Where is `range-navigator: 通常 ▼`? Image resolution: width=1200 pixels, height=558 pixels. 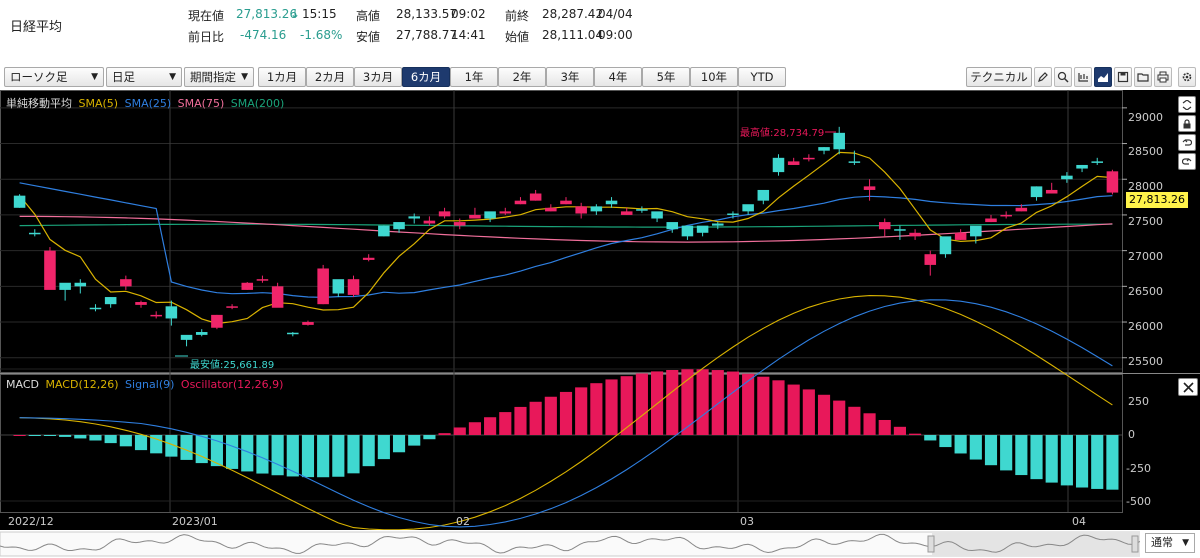
range-navigator: 通常 ▼ is located at coordinates (600, 544).